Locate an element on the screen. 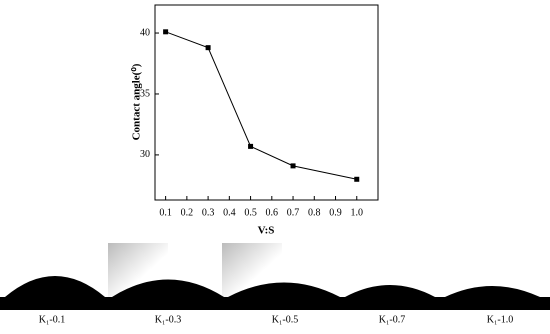 The height and width of the screenshot is (334, 550). droplet-label: K₁-1.0 is located at coordinates (500, 319).